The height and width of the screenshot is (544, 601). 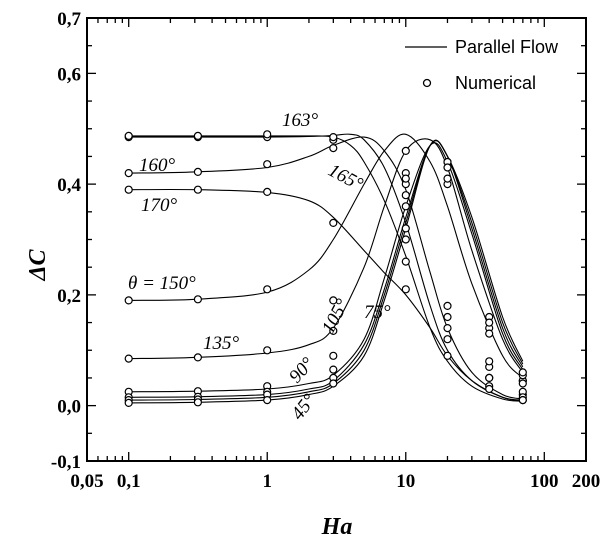 I want to click on legend-label-parallel-flow: Parallel Flow, so click(x=507, y=47).